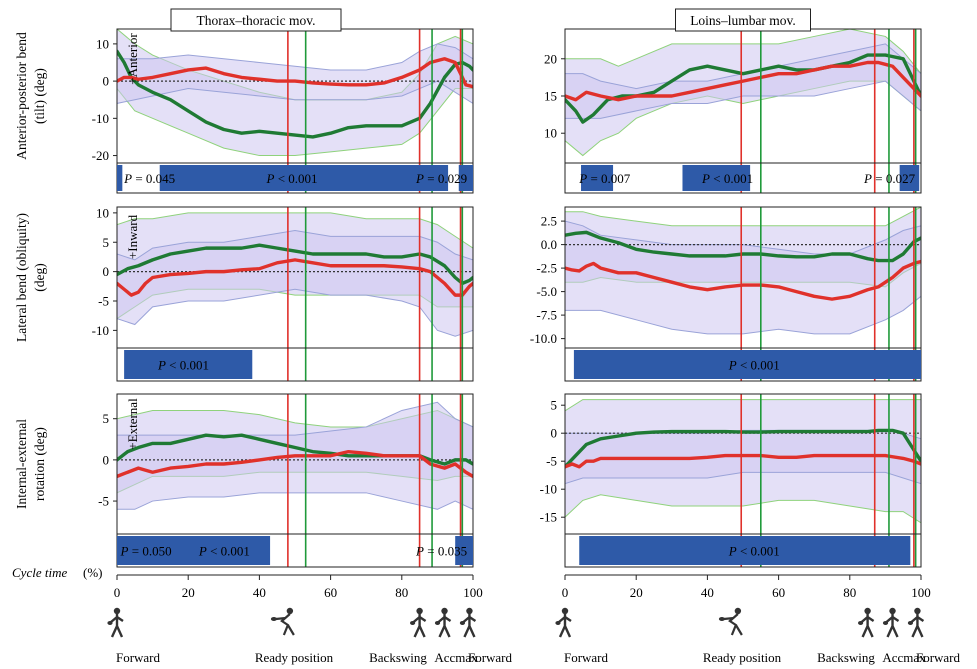 The image size is (977, 669). I want to click on y-axis-label-line: Anterior-posterior bend, so click(21, 96).